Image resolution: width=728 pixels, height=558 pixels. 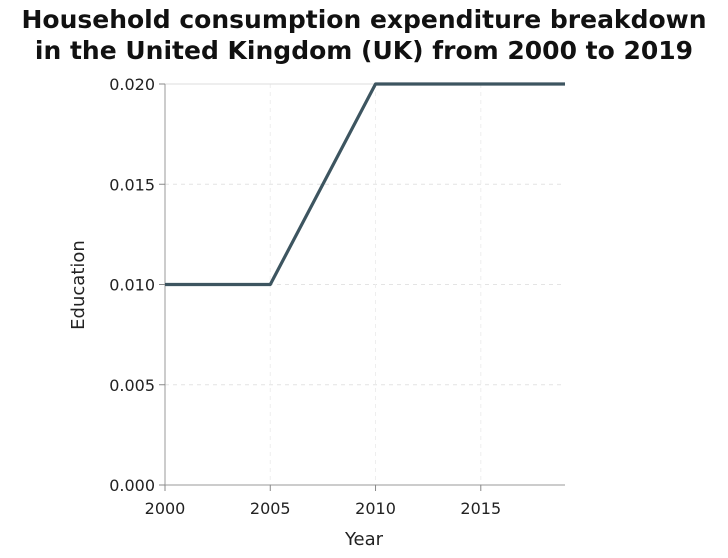 What do you see at coordinates (364, 539) in the screenshot?
I see `x-axis-label: Year` at bounding box center [364, 539].